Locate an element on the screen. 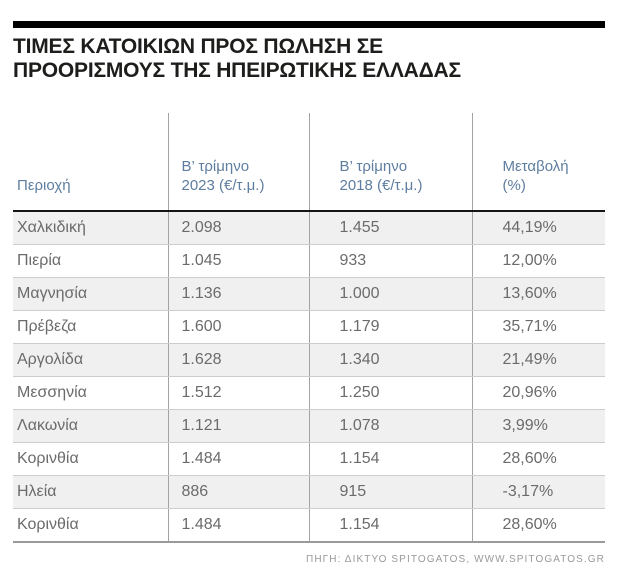 Image resolution: width=629 pixels, height=566 pixels. table-cell: 1.179 is located at coordinates (390, 327).